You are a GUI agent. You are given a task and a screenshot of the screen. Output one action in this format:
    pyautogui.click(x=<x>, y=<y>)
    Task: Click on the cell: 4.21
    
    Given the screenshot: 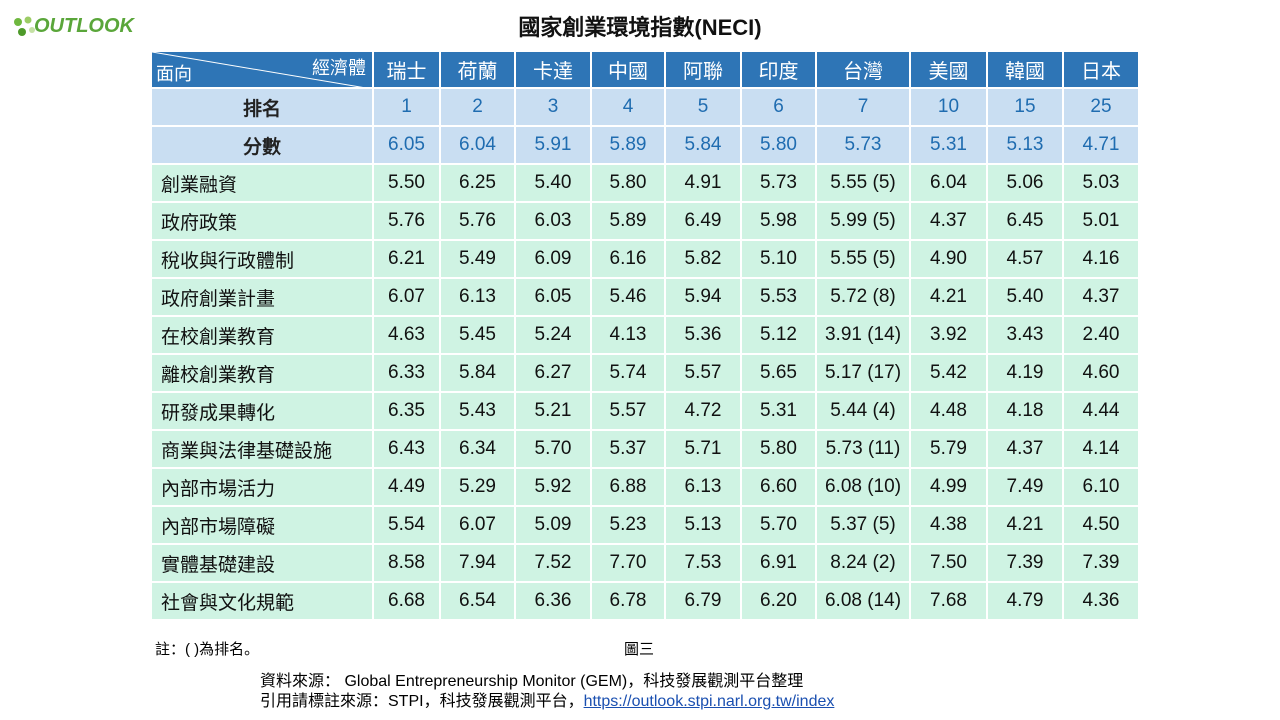 What is the action you would take?
    pyautogui.click(x=948, y=297)
    